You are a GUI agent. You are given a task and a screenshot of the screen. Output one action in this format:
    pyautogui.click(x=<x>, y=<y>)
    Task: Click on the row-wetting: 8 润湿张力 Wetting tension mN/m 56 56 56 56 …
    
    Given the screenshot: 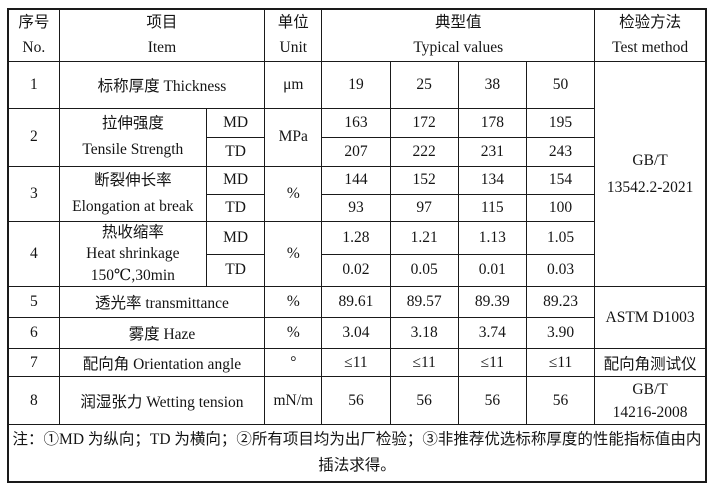 What is the action you would take?
    pyautogui.click(x=357, y=400)
    